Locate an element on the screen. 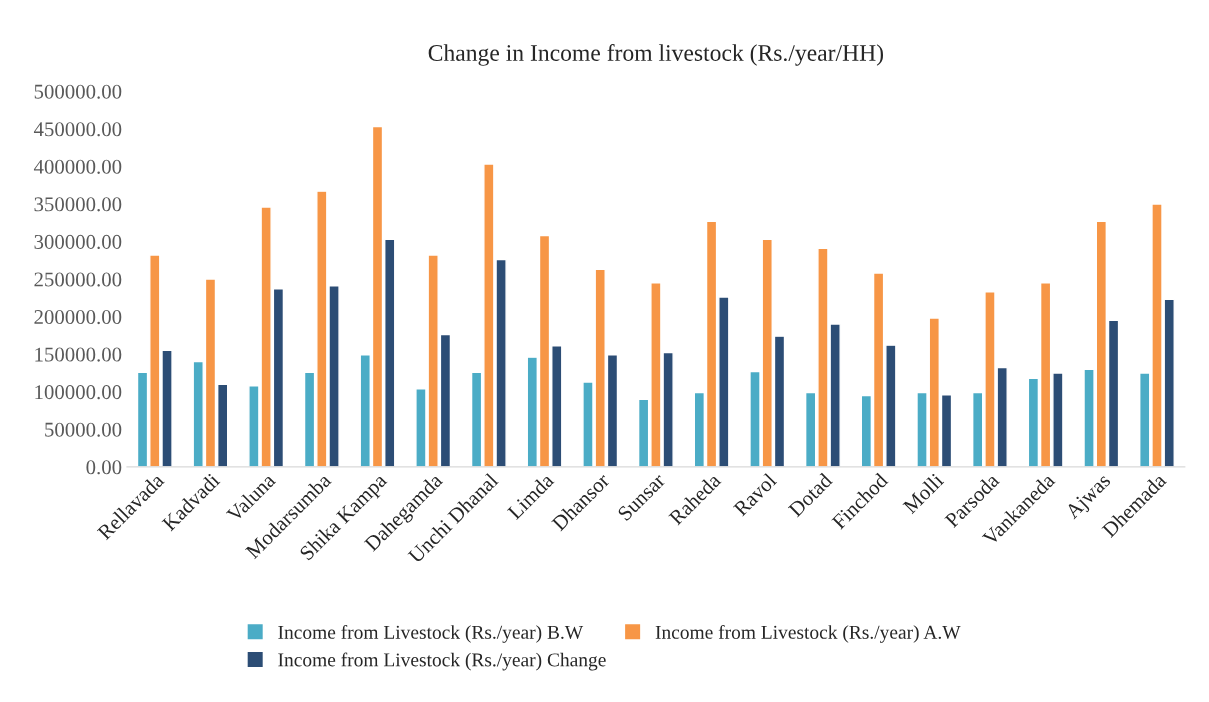 The height and width of the screenshot is (702, 1209). y-tick-label: 50000.00 is located at coordinates (83, 429).